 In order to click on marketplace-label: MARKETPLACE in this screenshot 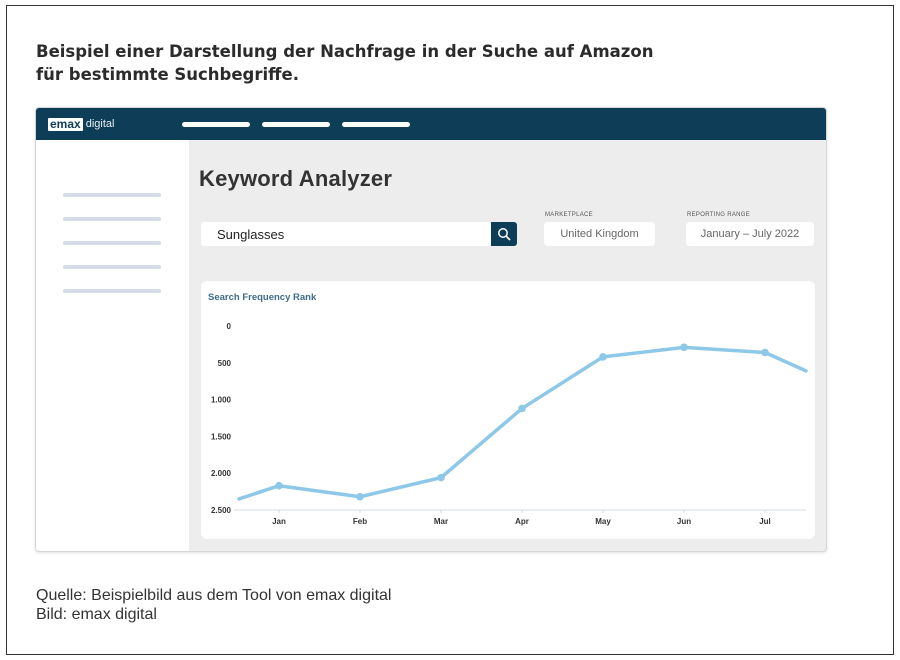, I will do `click(569, 215)`.